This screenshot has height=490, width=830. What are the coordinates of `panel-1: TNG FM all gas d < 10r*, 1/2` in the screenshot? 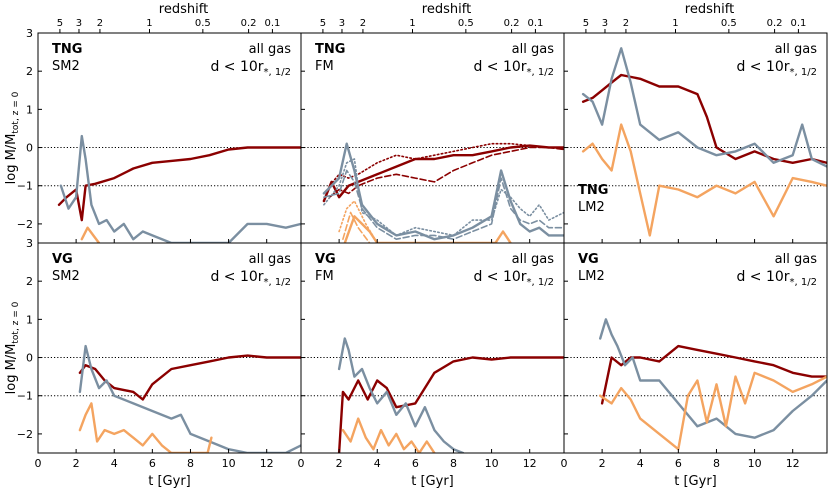 It's located at (432, 138).